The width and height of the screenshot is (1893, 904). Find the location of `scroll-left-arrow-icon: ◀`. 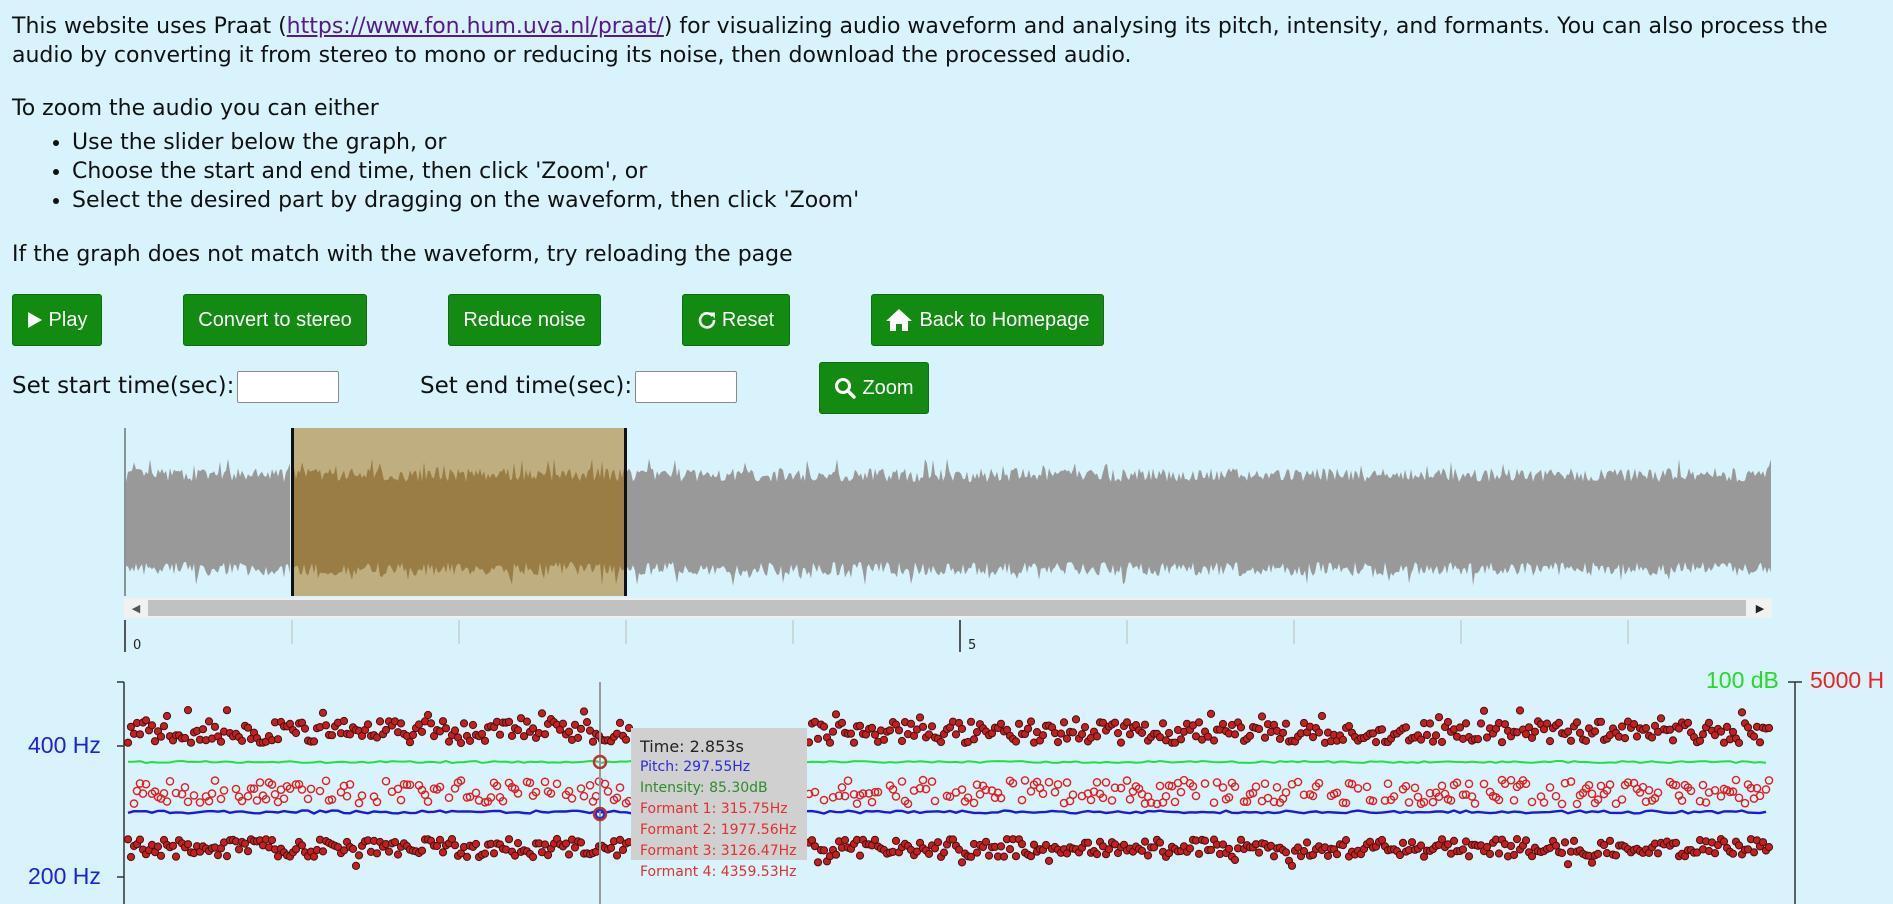

scroll-left-arrow-icon: ◀ is located at coordinates (136, 608).